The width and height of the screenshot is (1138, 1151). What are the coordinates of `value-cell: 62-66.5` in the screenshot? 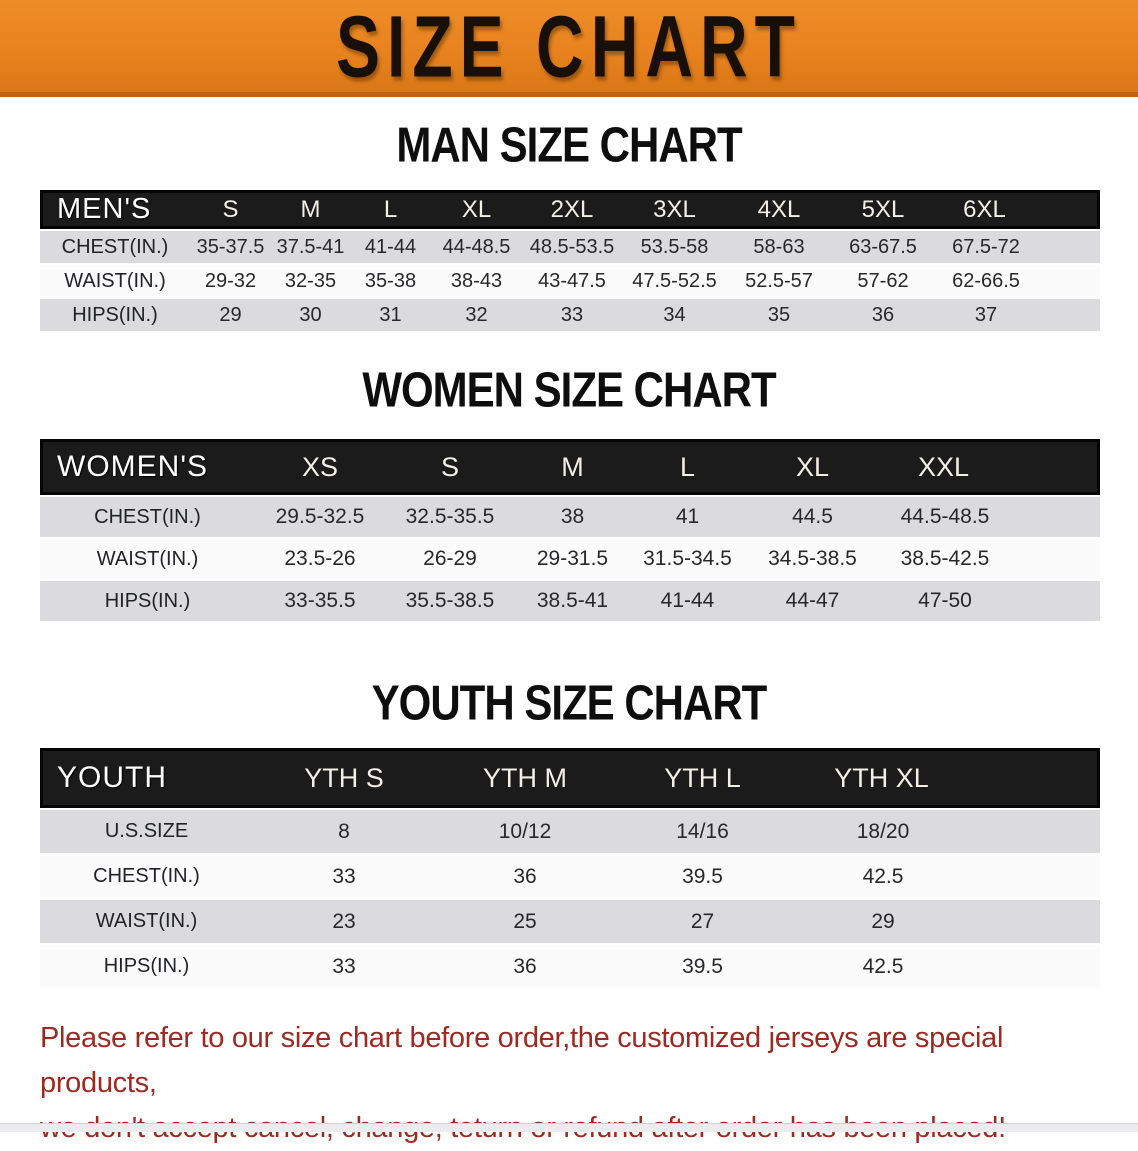 It's located at (1017, 281).